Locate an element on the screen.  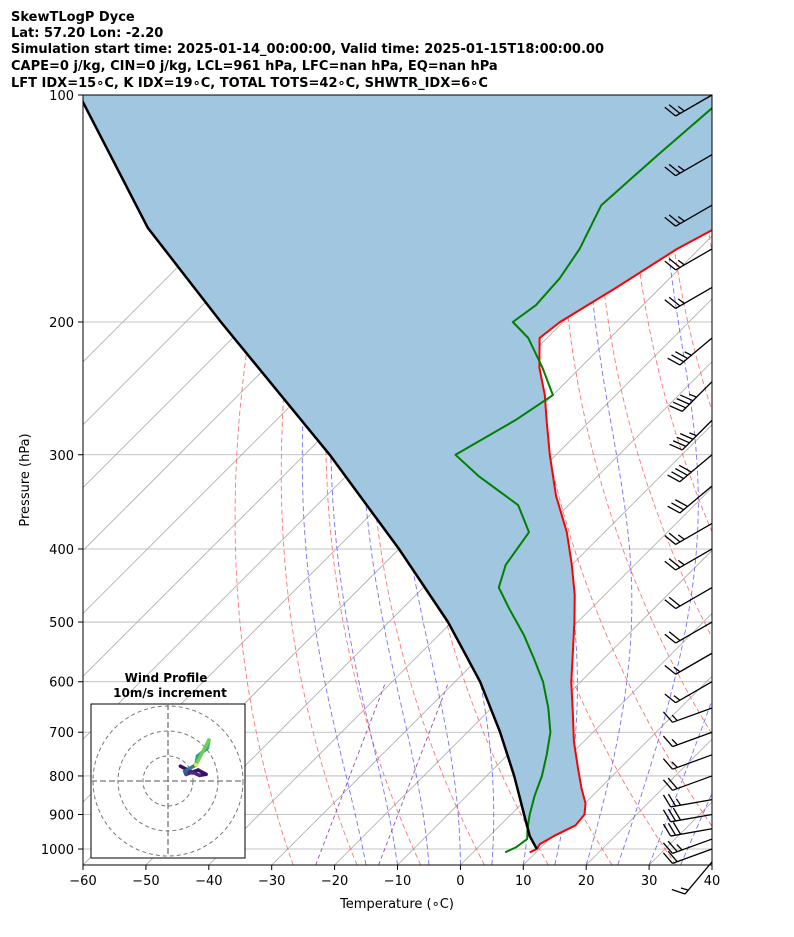
hodograph-subtitle: 10m/s increment is located at coordinates (170, 693).